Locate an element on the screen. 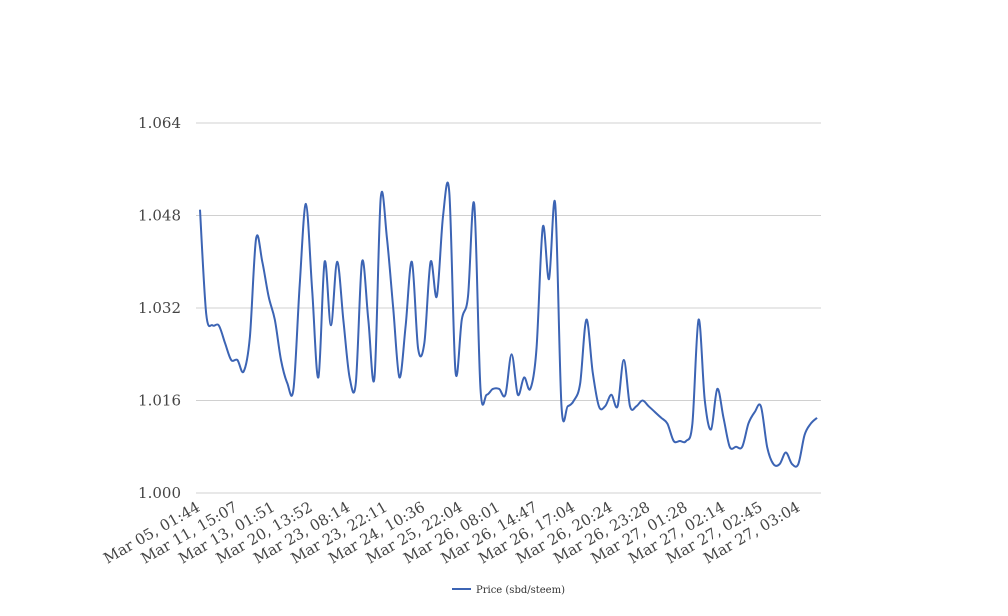 Image resolution: width=1008 pixels, height=616 pixels. y-tick-label: 1.032 is located at coordinates (159, 308).